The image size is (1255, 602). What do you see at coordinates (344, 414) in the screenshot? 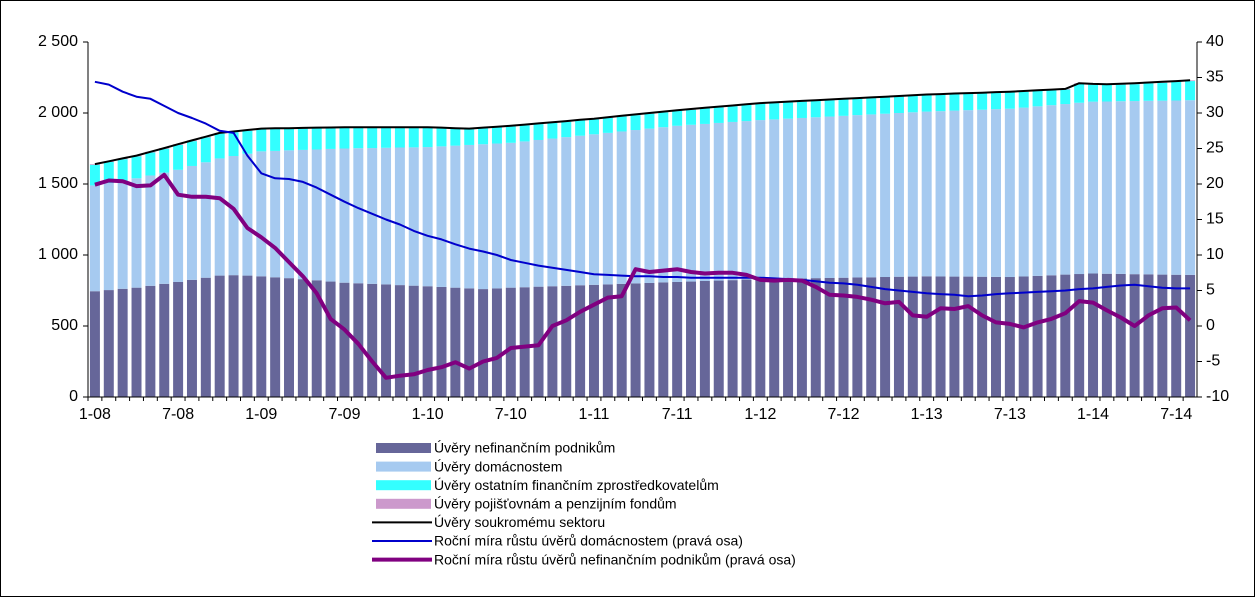
I see `x-tick-label: 7-09` at bounding box center [344, 414].